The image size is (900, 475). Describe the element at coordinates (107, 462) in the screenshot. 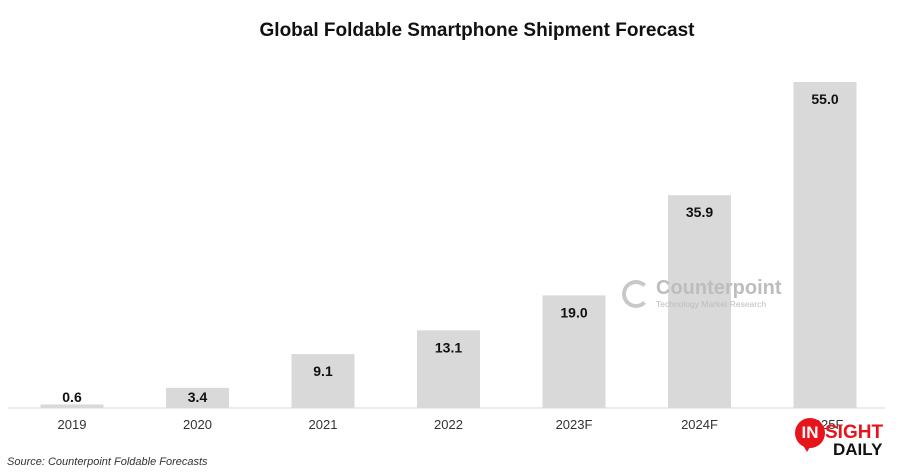

I see `source-note: Source: Counterpoint Foldable Forecasts` at that location.